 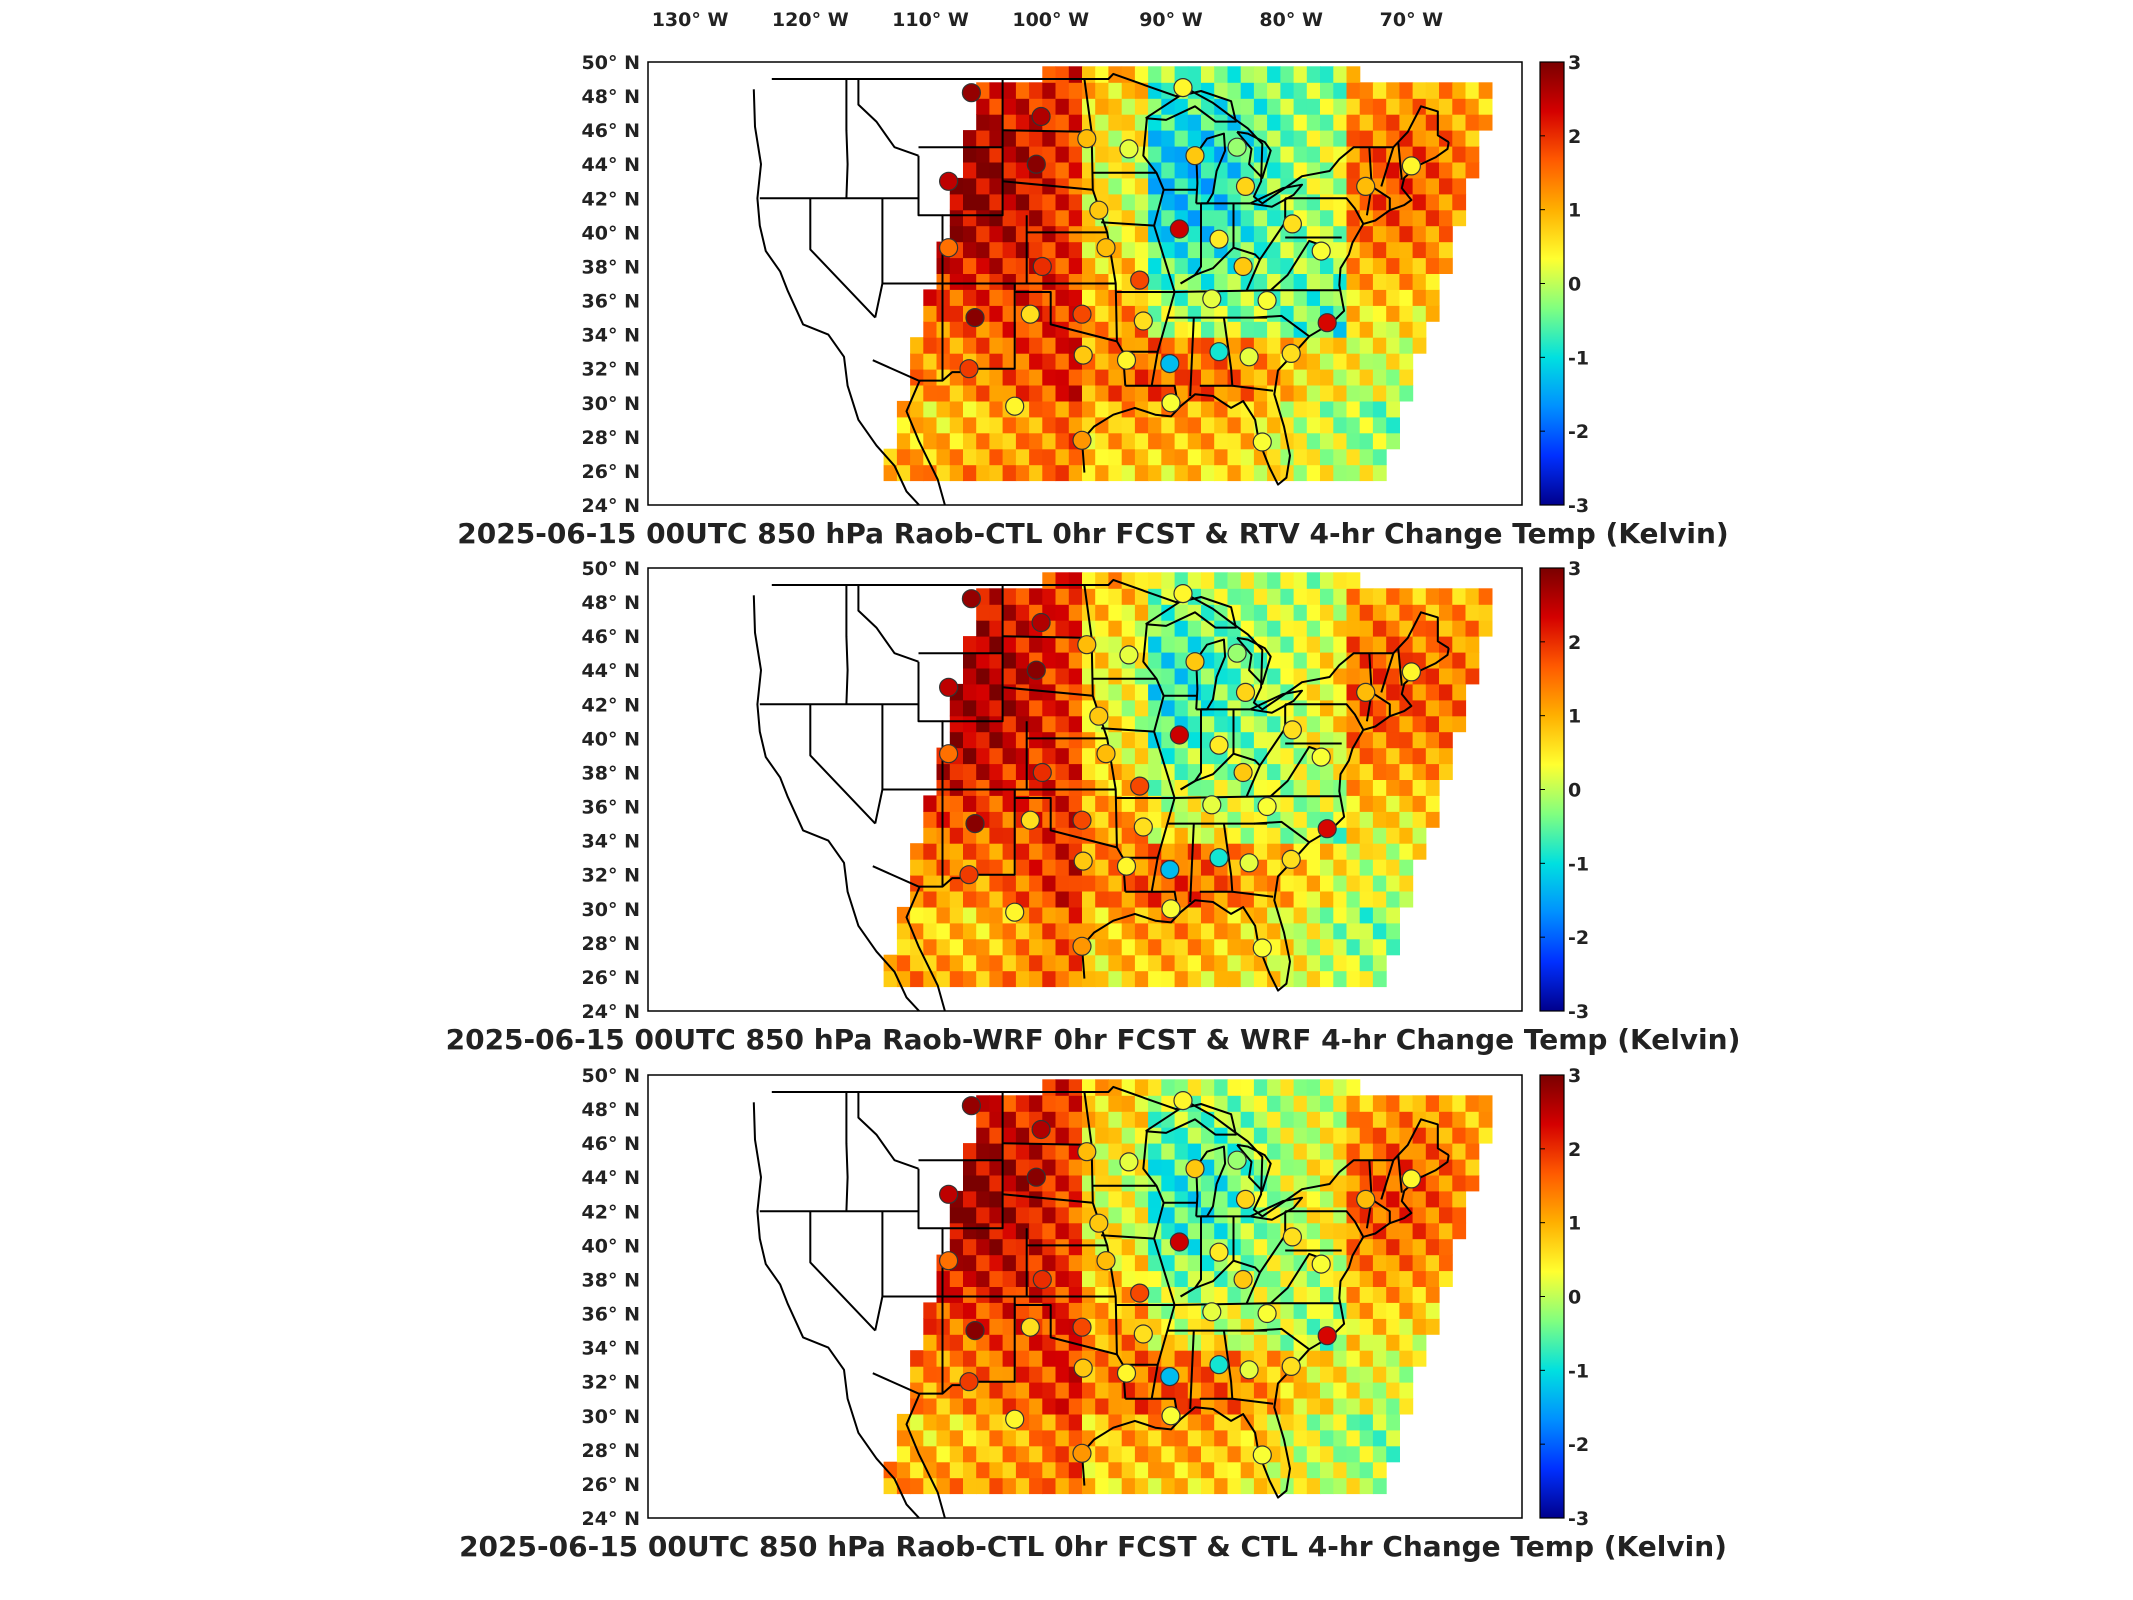 What do you see at coordinates (1578, 938) in the screenshot?
I see `colorbar-tick-label: -2` at bounding box center [1578, 938].